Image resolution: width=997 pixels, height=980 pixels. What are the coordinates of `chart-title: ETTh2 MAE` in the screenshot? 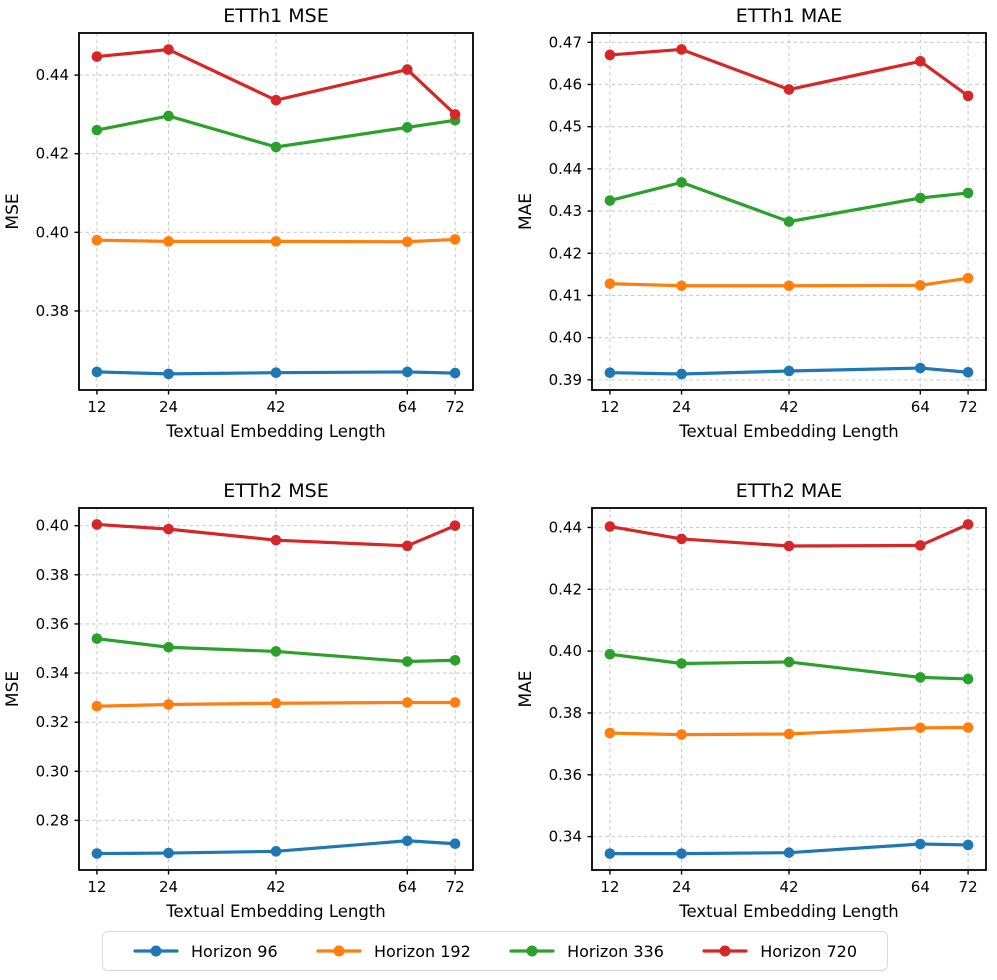 It's located at (789, 491).